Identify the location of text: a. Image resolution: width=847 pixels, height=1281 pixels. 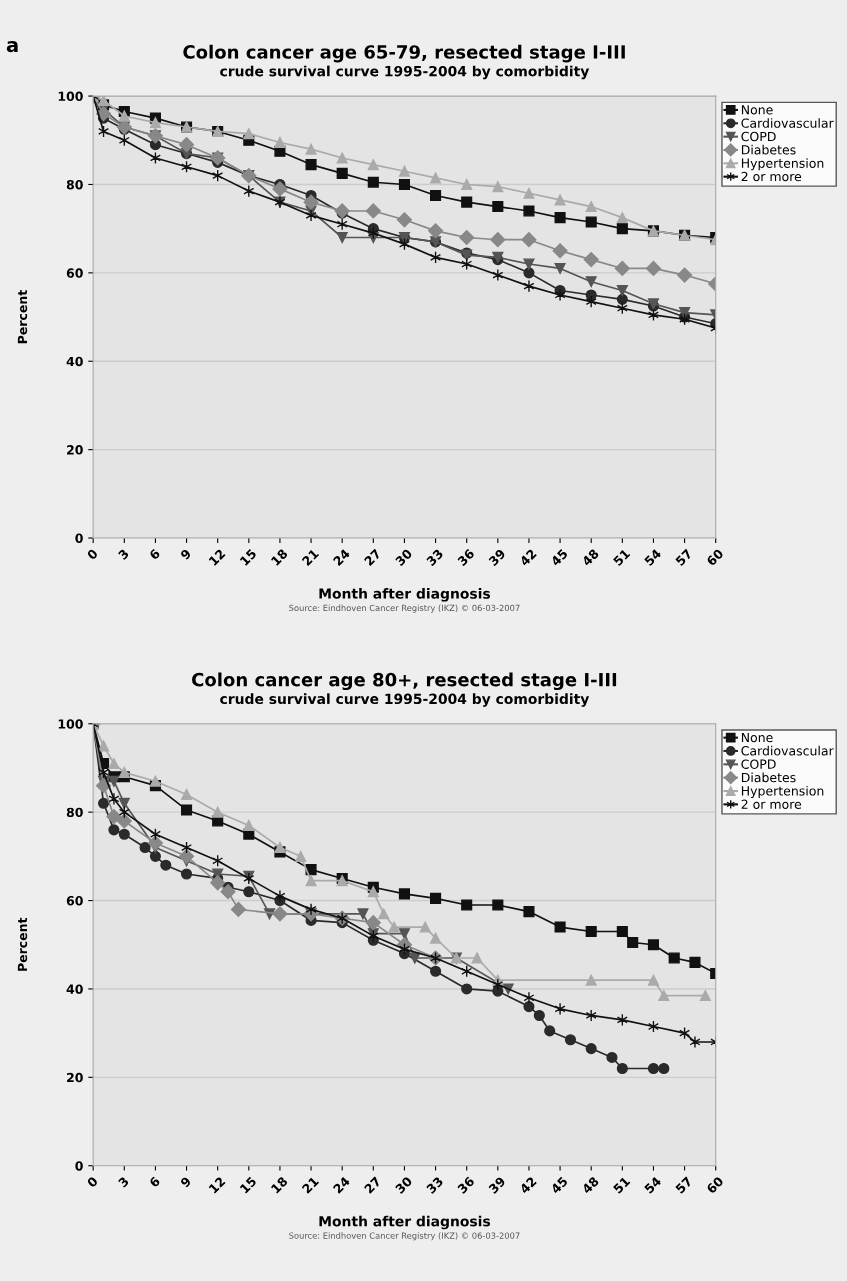
(12, 46).